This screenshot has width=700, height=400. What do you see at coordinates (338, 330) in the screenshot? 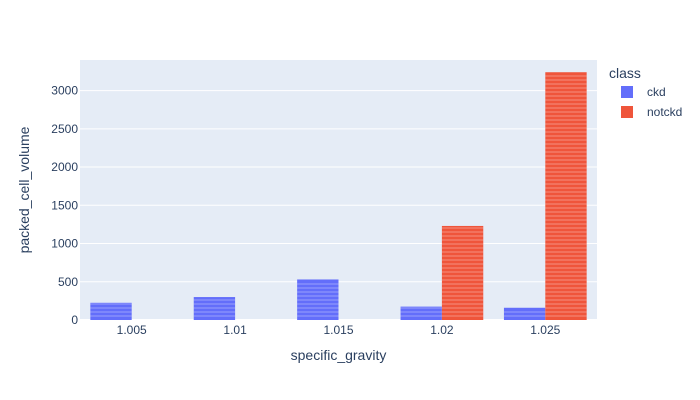
I see `x-tick-label: 1.015` at bounding box center [338, 330].